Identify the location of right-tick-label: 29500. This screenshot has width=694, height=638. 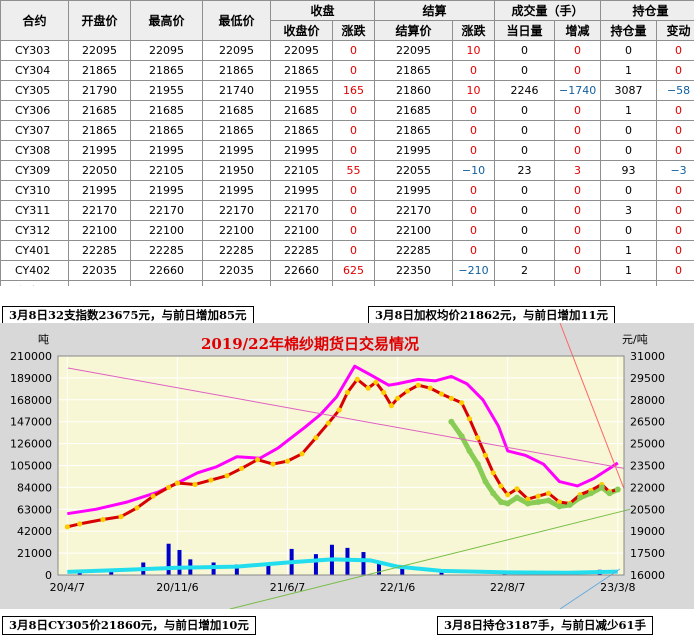
(647, 378).